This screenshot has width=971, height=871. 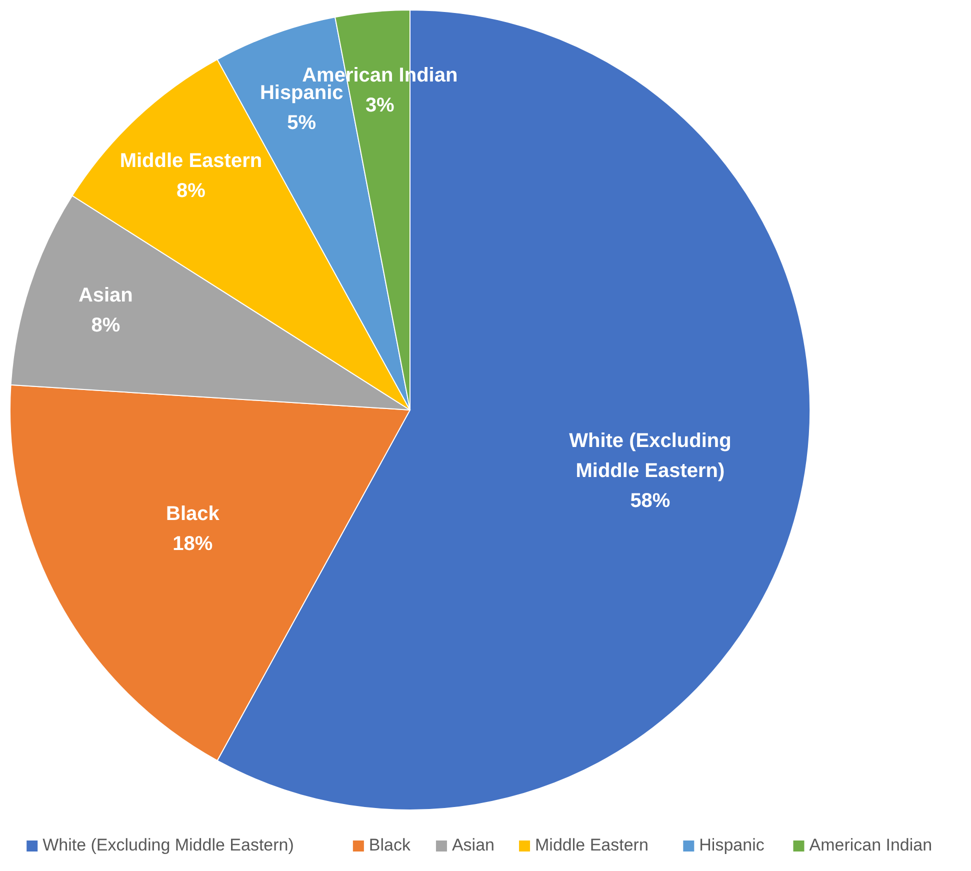 I want to click on data-label: 3%, so click(x=380, y=105).